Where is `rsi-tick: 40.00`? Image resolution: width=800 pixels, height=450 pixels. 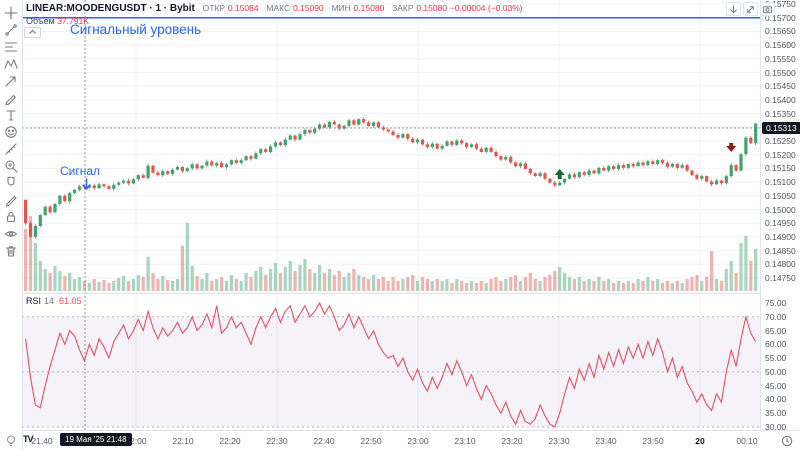 rsi-tick: 40.00 is located at coordinates (776, 399).